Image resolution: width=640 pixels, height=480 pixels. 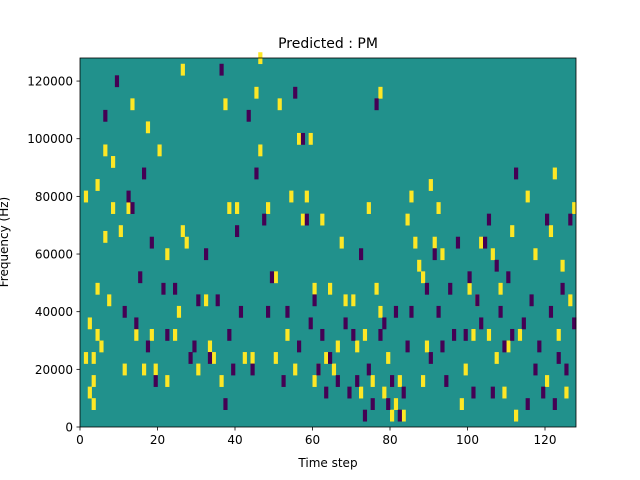 What do you see at coordinates (545, 440) in the screenshot?
I see `x-tick-label: 120` at bounding box center [545, 440].